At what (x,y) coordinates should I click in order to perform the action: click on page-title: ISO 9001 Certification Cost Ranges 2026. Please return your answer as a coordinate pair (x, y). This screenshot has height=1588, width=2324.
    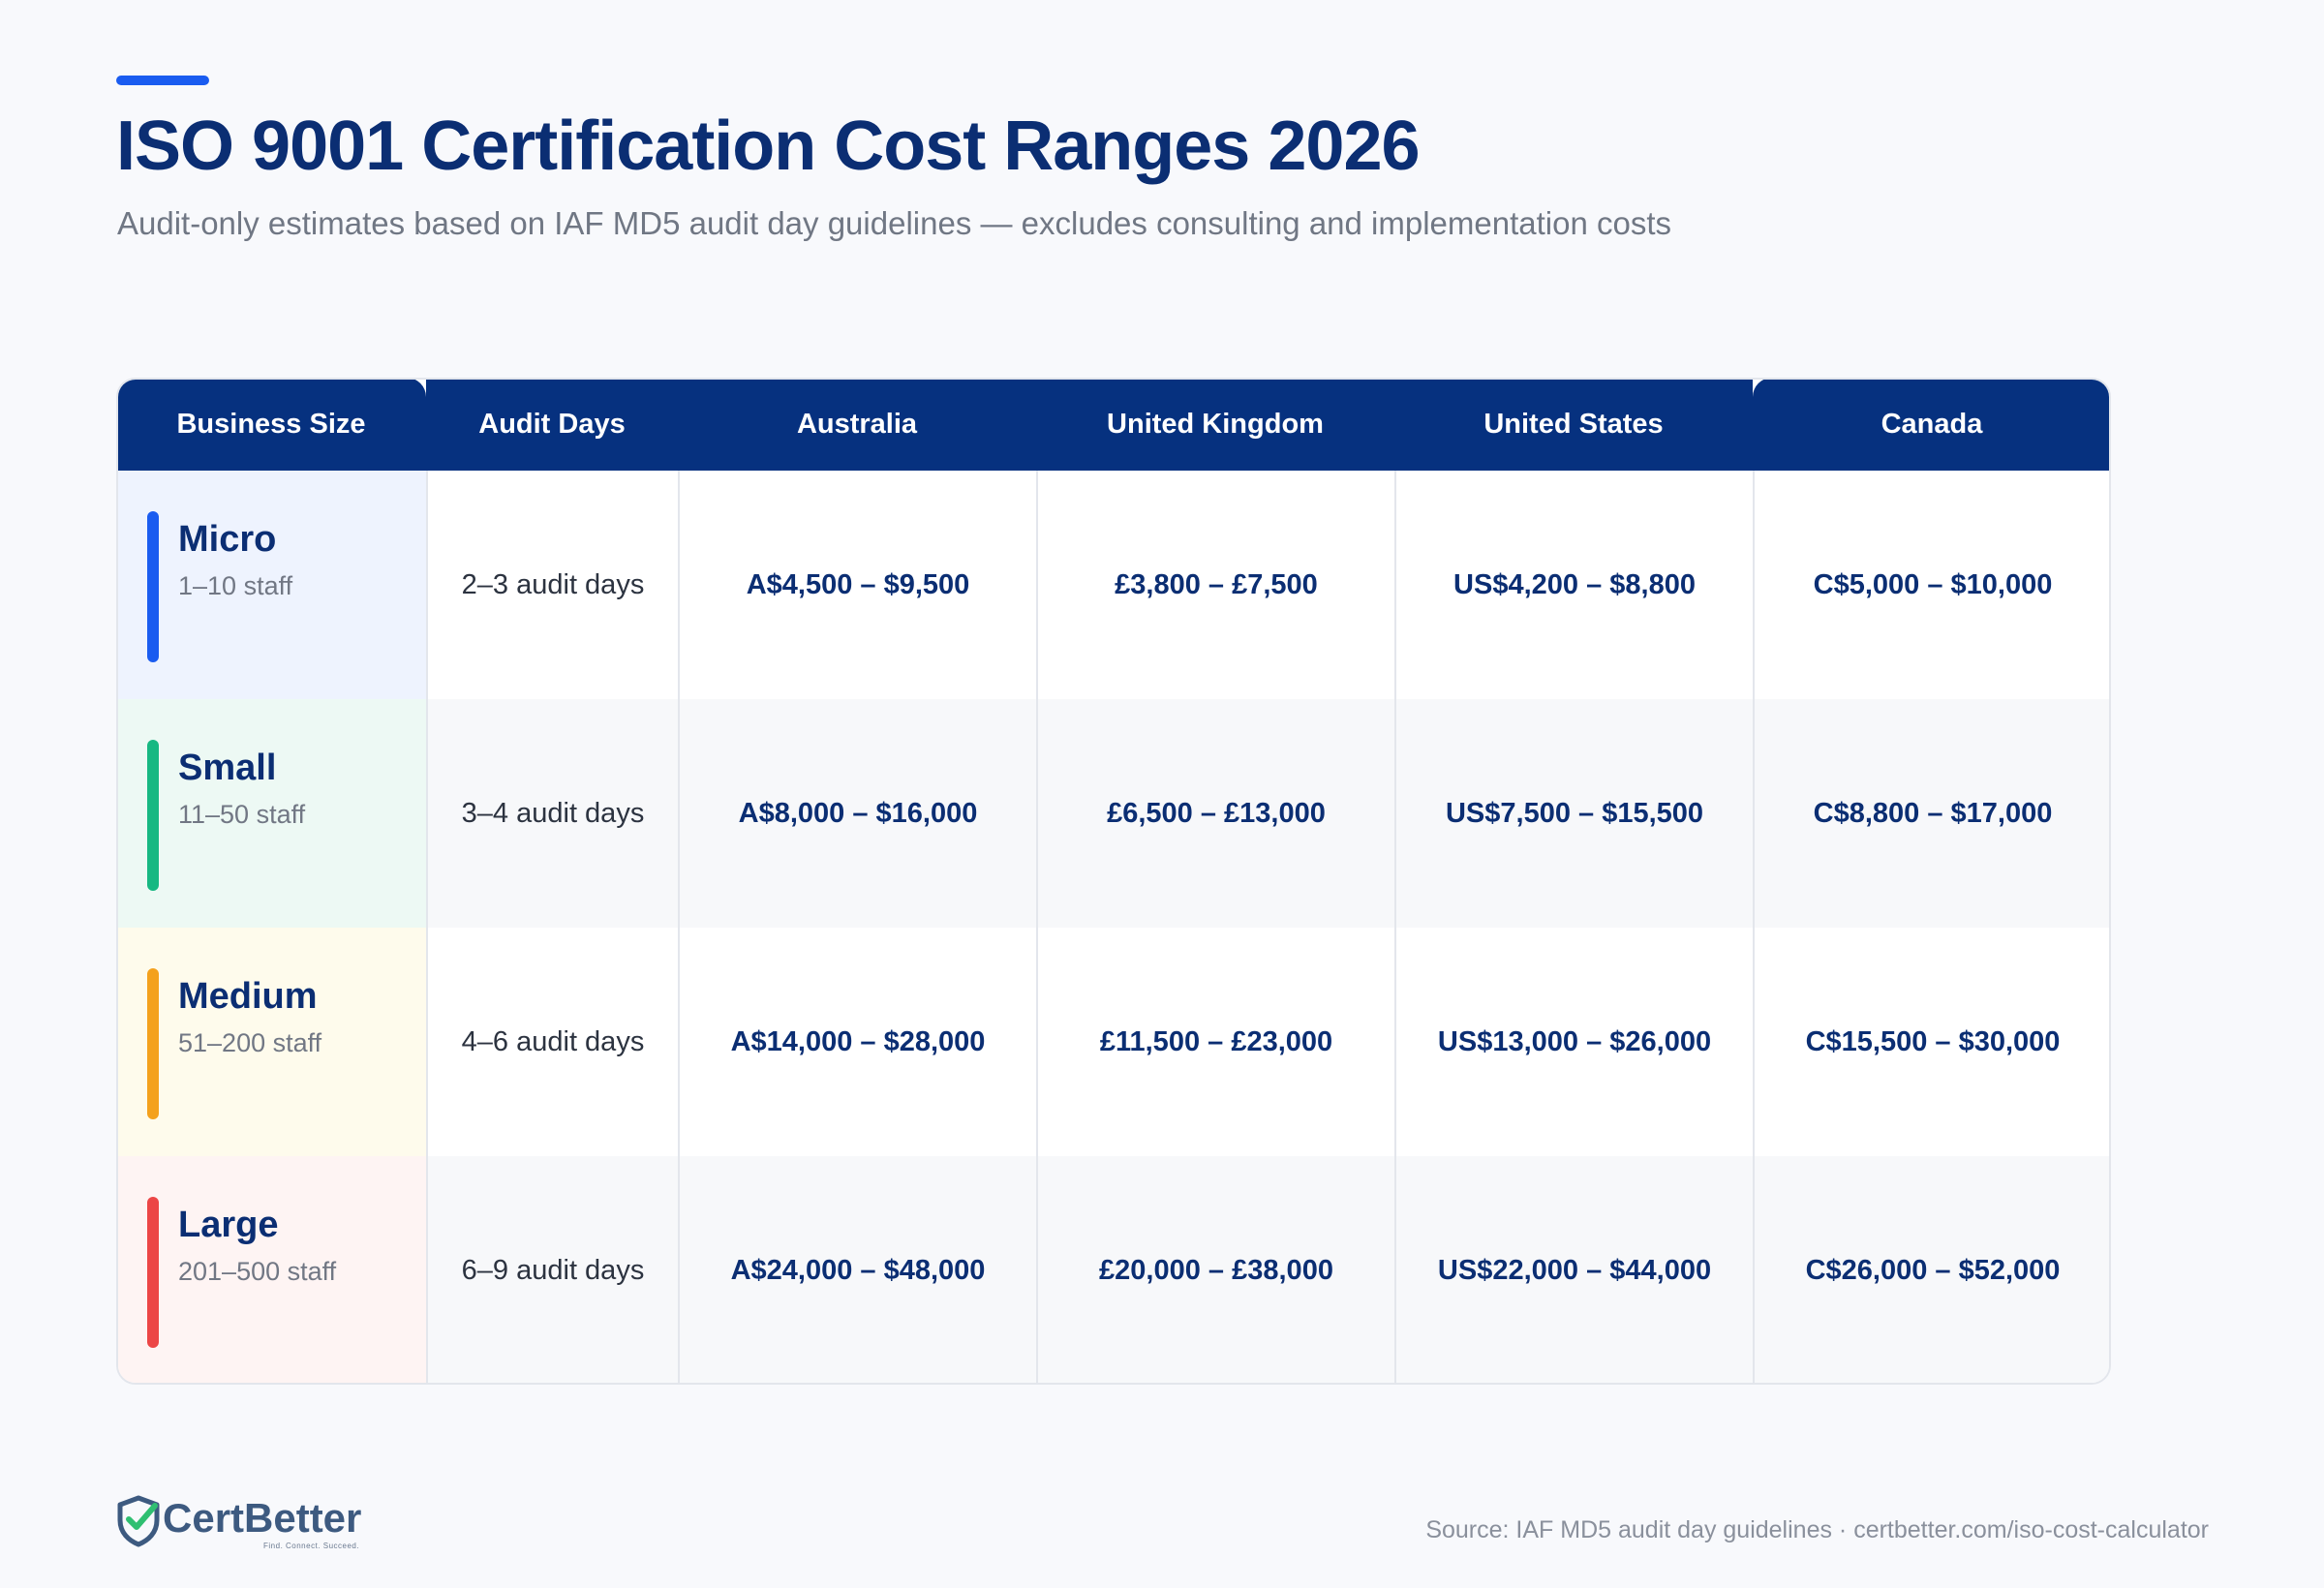
    Looking at the image, I should click on (768, 146).